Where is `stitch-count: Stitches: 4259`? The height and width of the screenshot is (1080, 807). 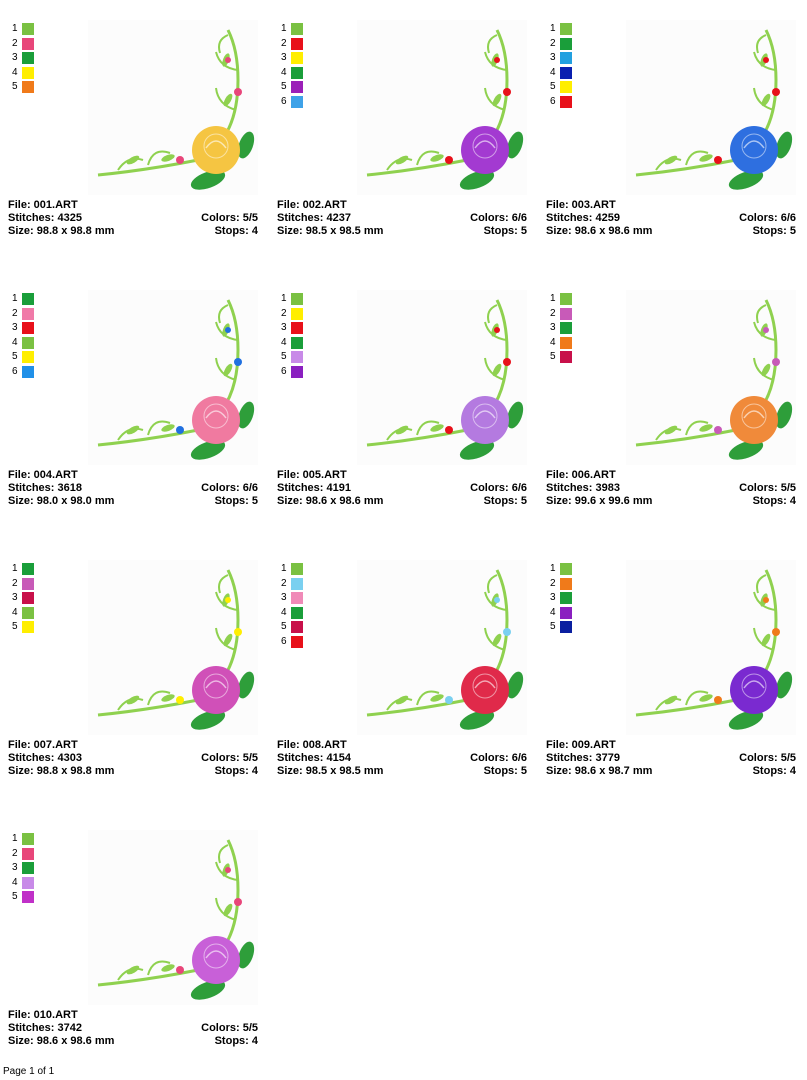
stitch-count: Stitches: 4259 is located at coordinates (583, 218).